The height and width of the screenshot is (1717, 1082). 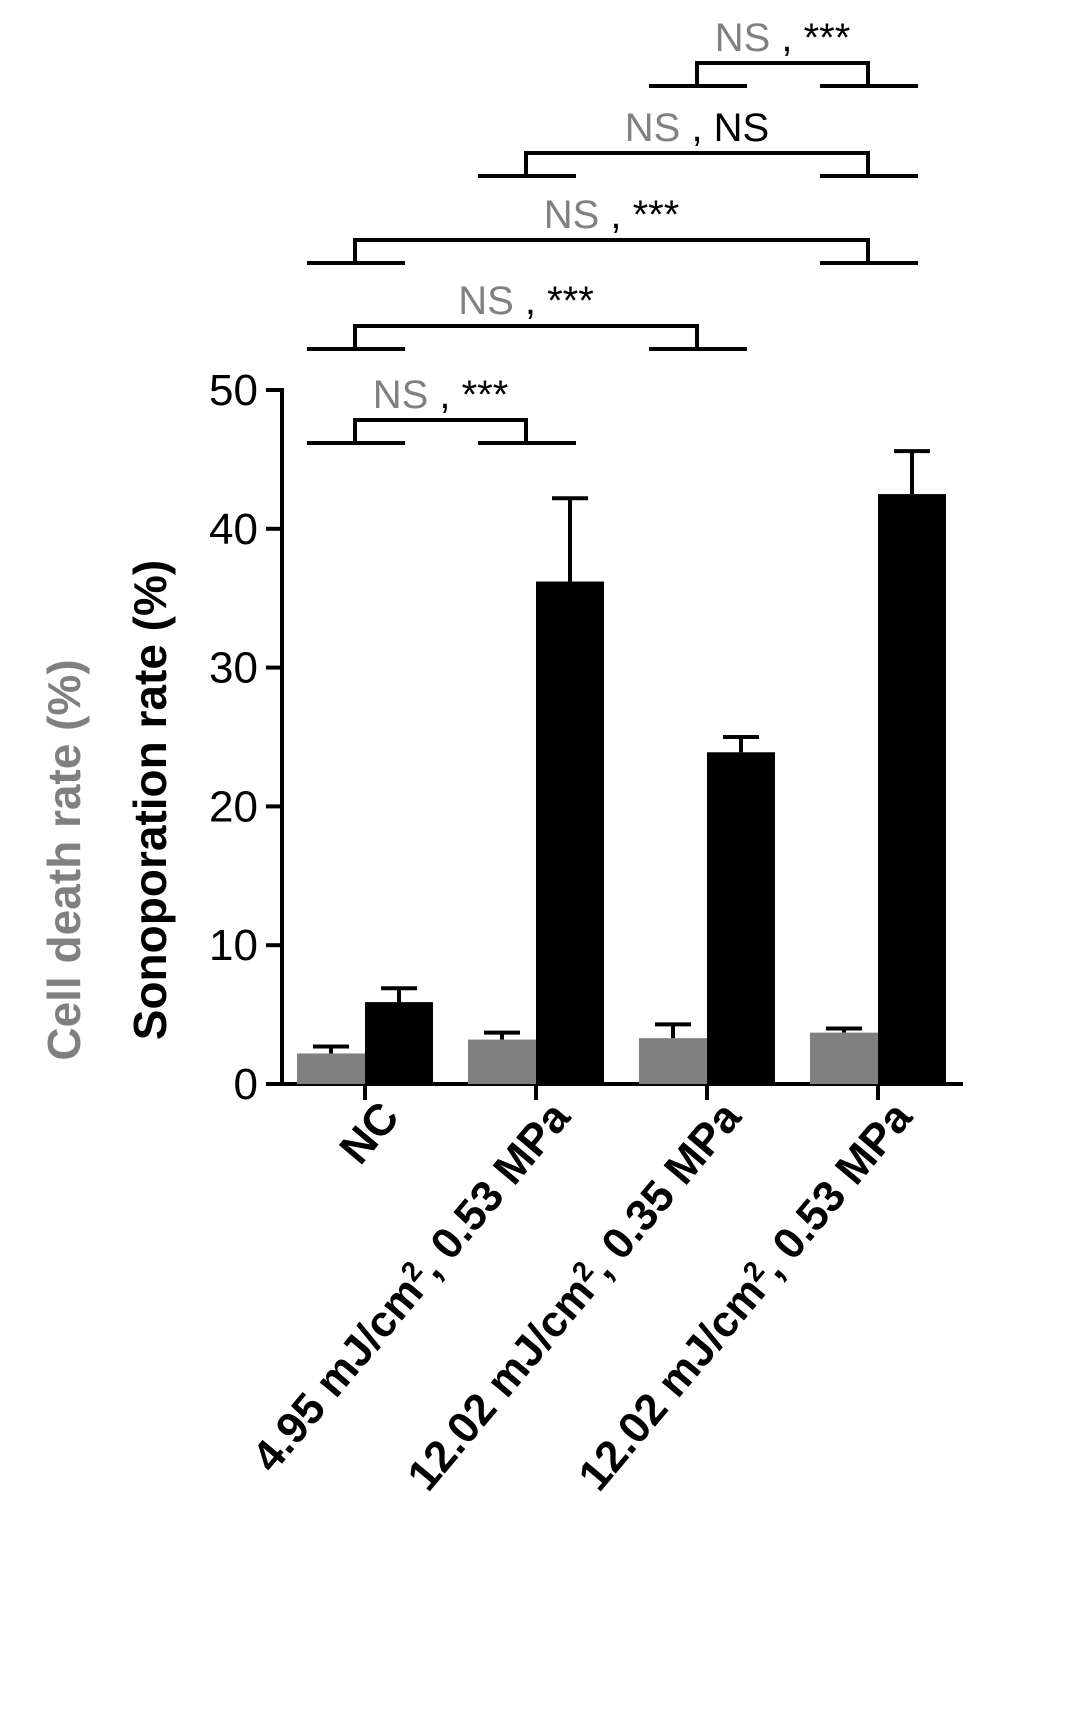 What do you see at coordinates (233, 945) in the screenshot?
I see `y-tick-label: 10` at bounding box center [233, 945].